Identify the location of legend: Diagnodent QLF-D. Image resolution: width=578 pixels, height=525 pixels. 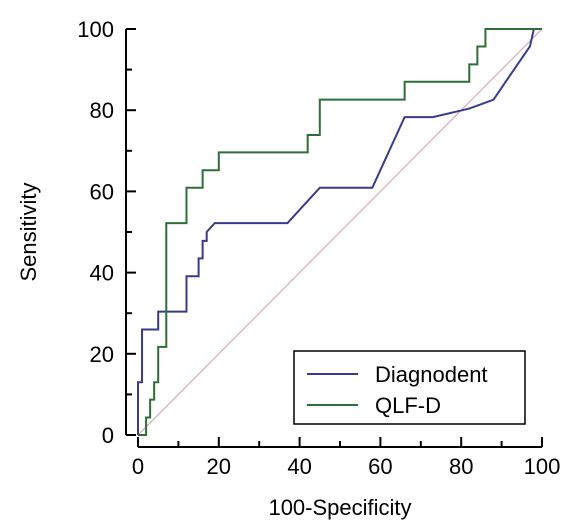
(409, 387).